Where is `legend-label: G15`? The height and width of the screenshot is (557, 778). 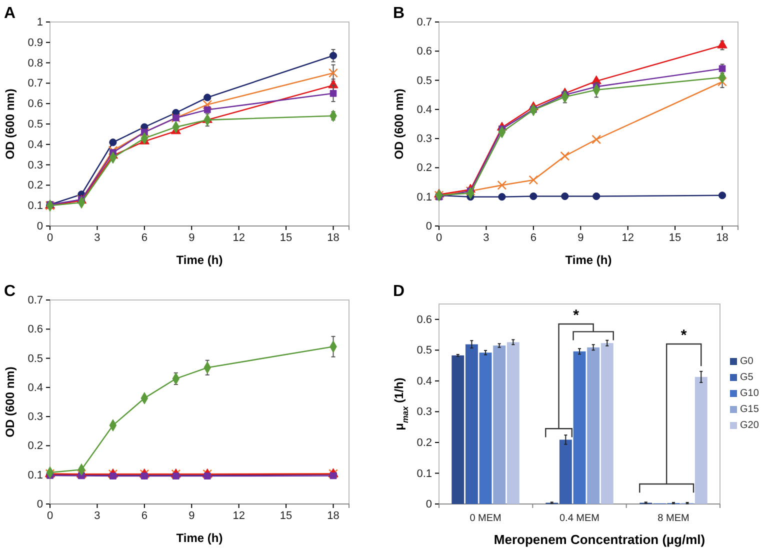 legend-label: G15 is located at coordinates (750, 409).